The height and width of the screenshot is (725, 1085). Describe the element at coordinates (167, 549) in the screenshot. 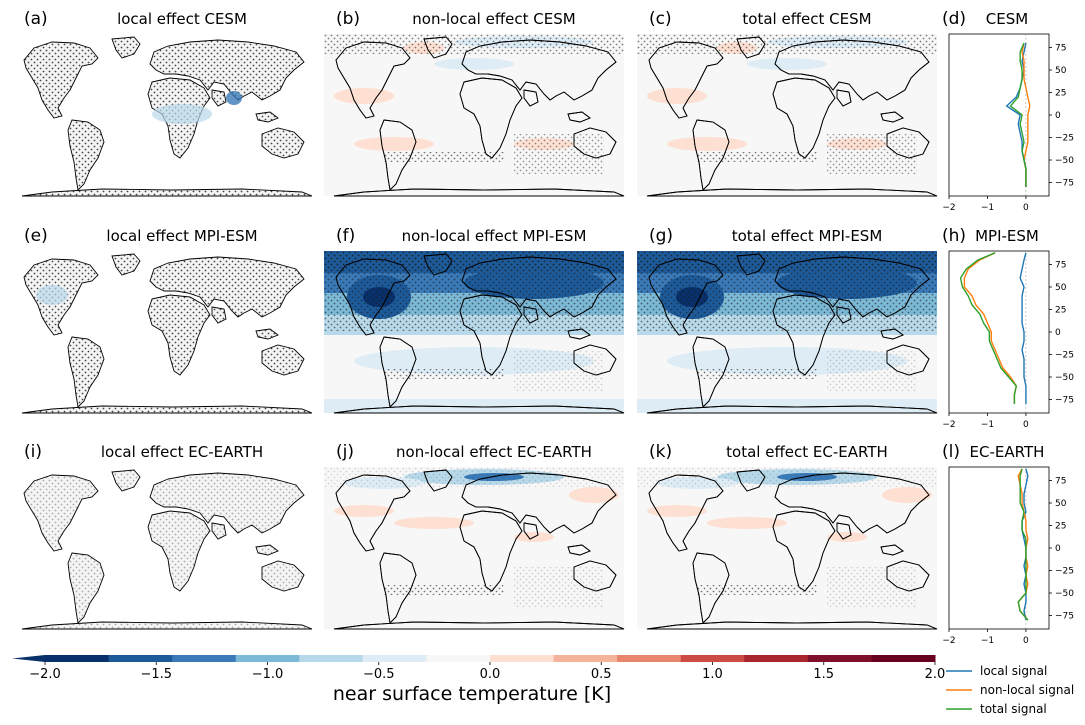

I see `map-panel-i` at that location.